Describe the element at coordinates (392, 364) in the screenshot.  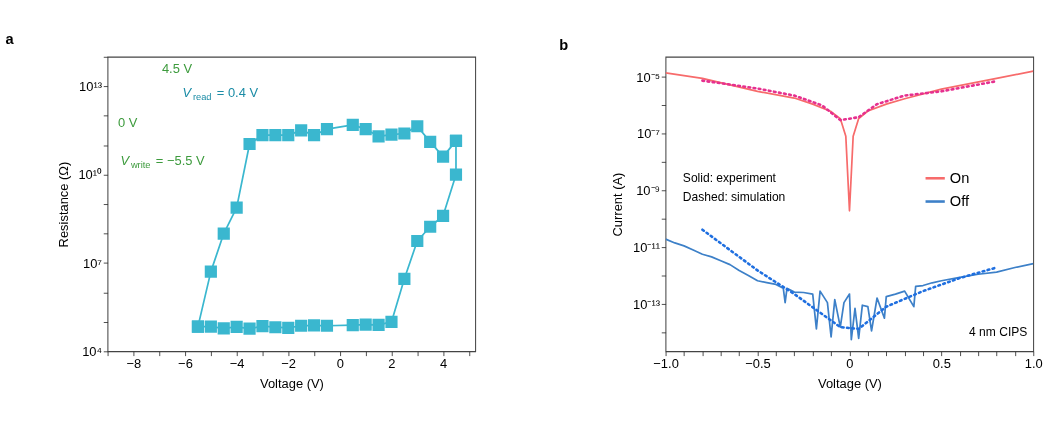
I see `x-tick-label: 2` at that location.